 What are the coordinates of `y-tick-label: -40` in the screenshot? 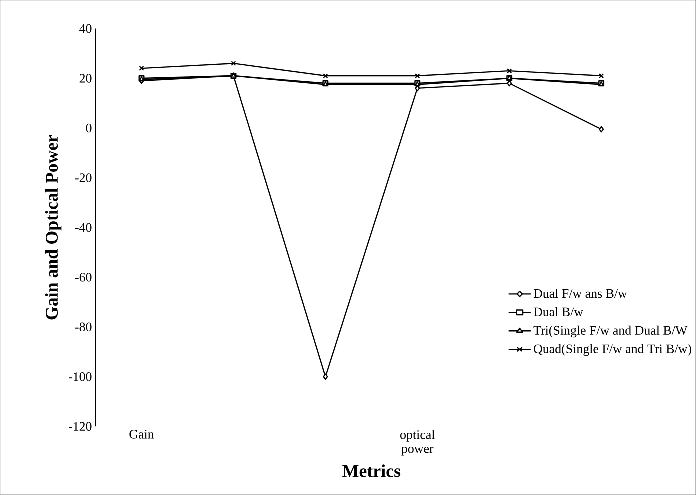 It's located at (83, 227).